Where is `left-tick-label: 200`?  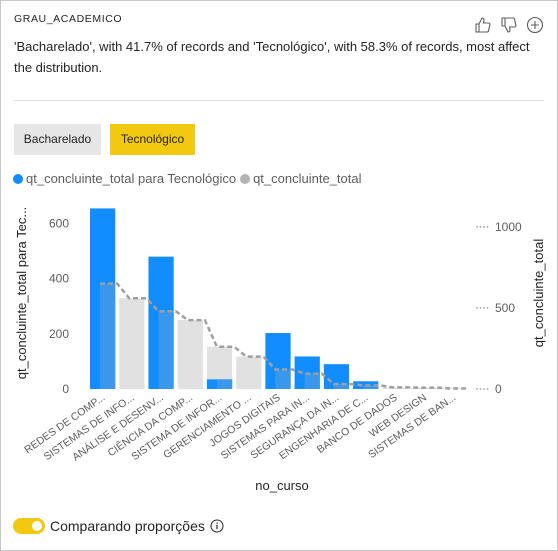
left-tick-label: 200 is located at coordinates (59, 334).